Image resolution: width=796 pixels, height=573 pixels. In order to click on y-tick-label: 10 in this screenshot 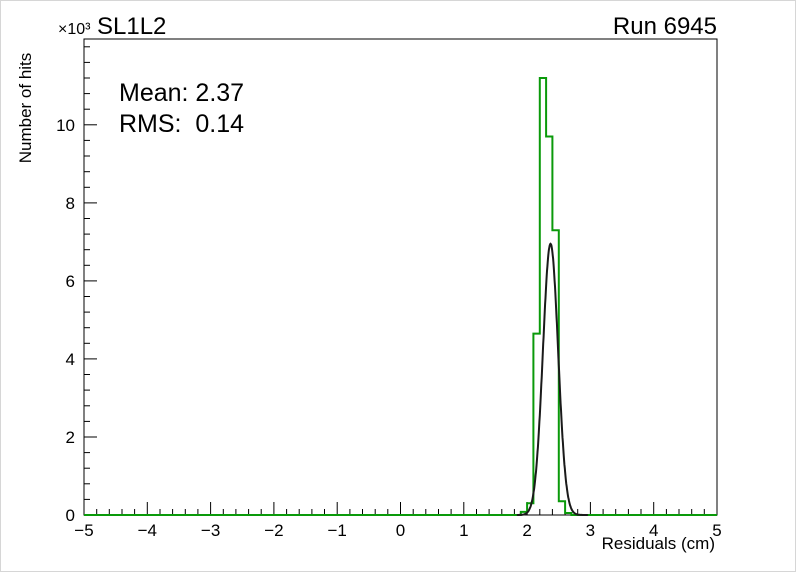, I will do `click(65, 125)`.